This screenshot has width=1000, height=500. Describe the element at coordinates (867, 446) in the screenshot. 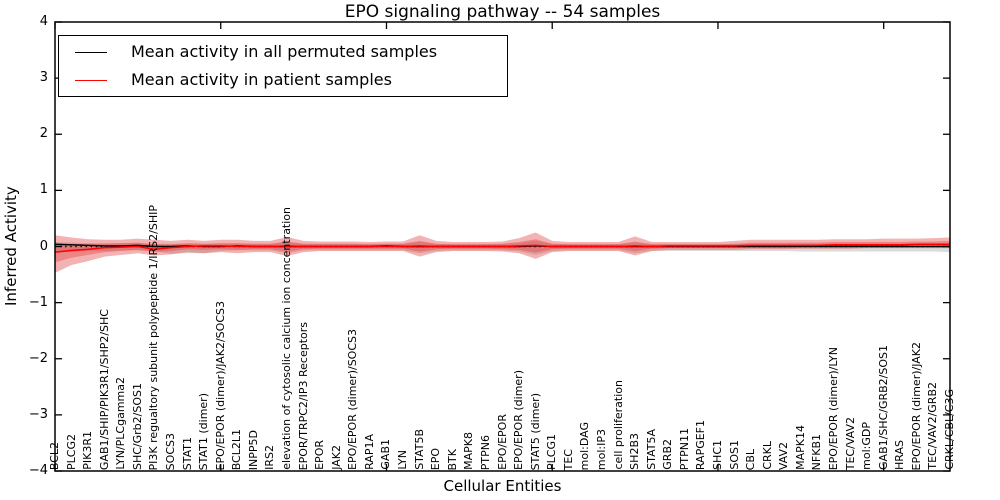

I see `x-tick-label: mol:GDP` at that location.